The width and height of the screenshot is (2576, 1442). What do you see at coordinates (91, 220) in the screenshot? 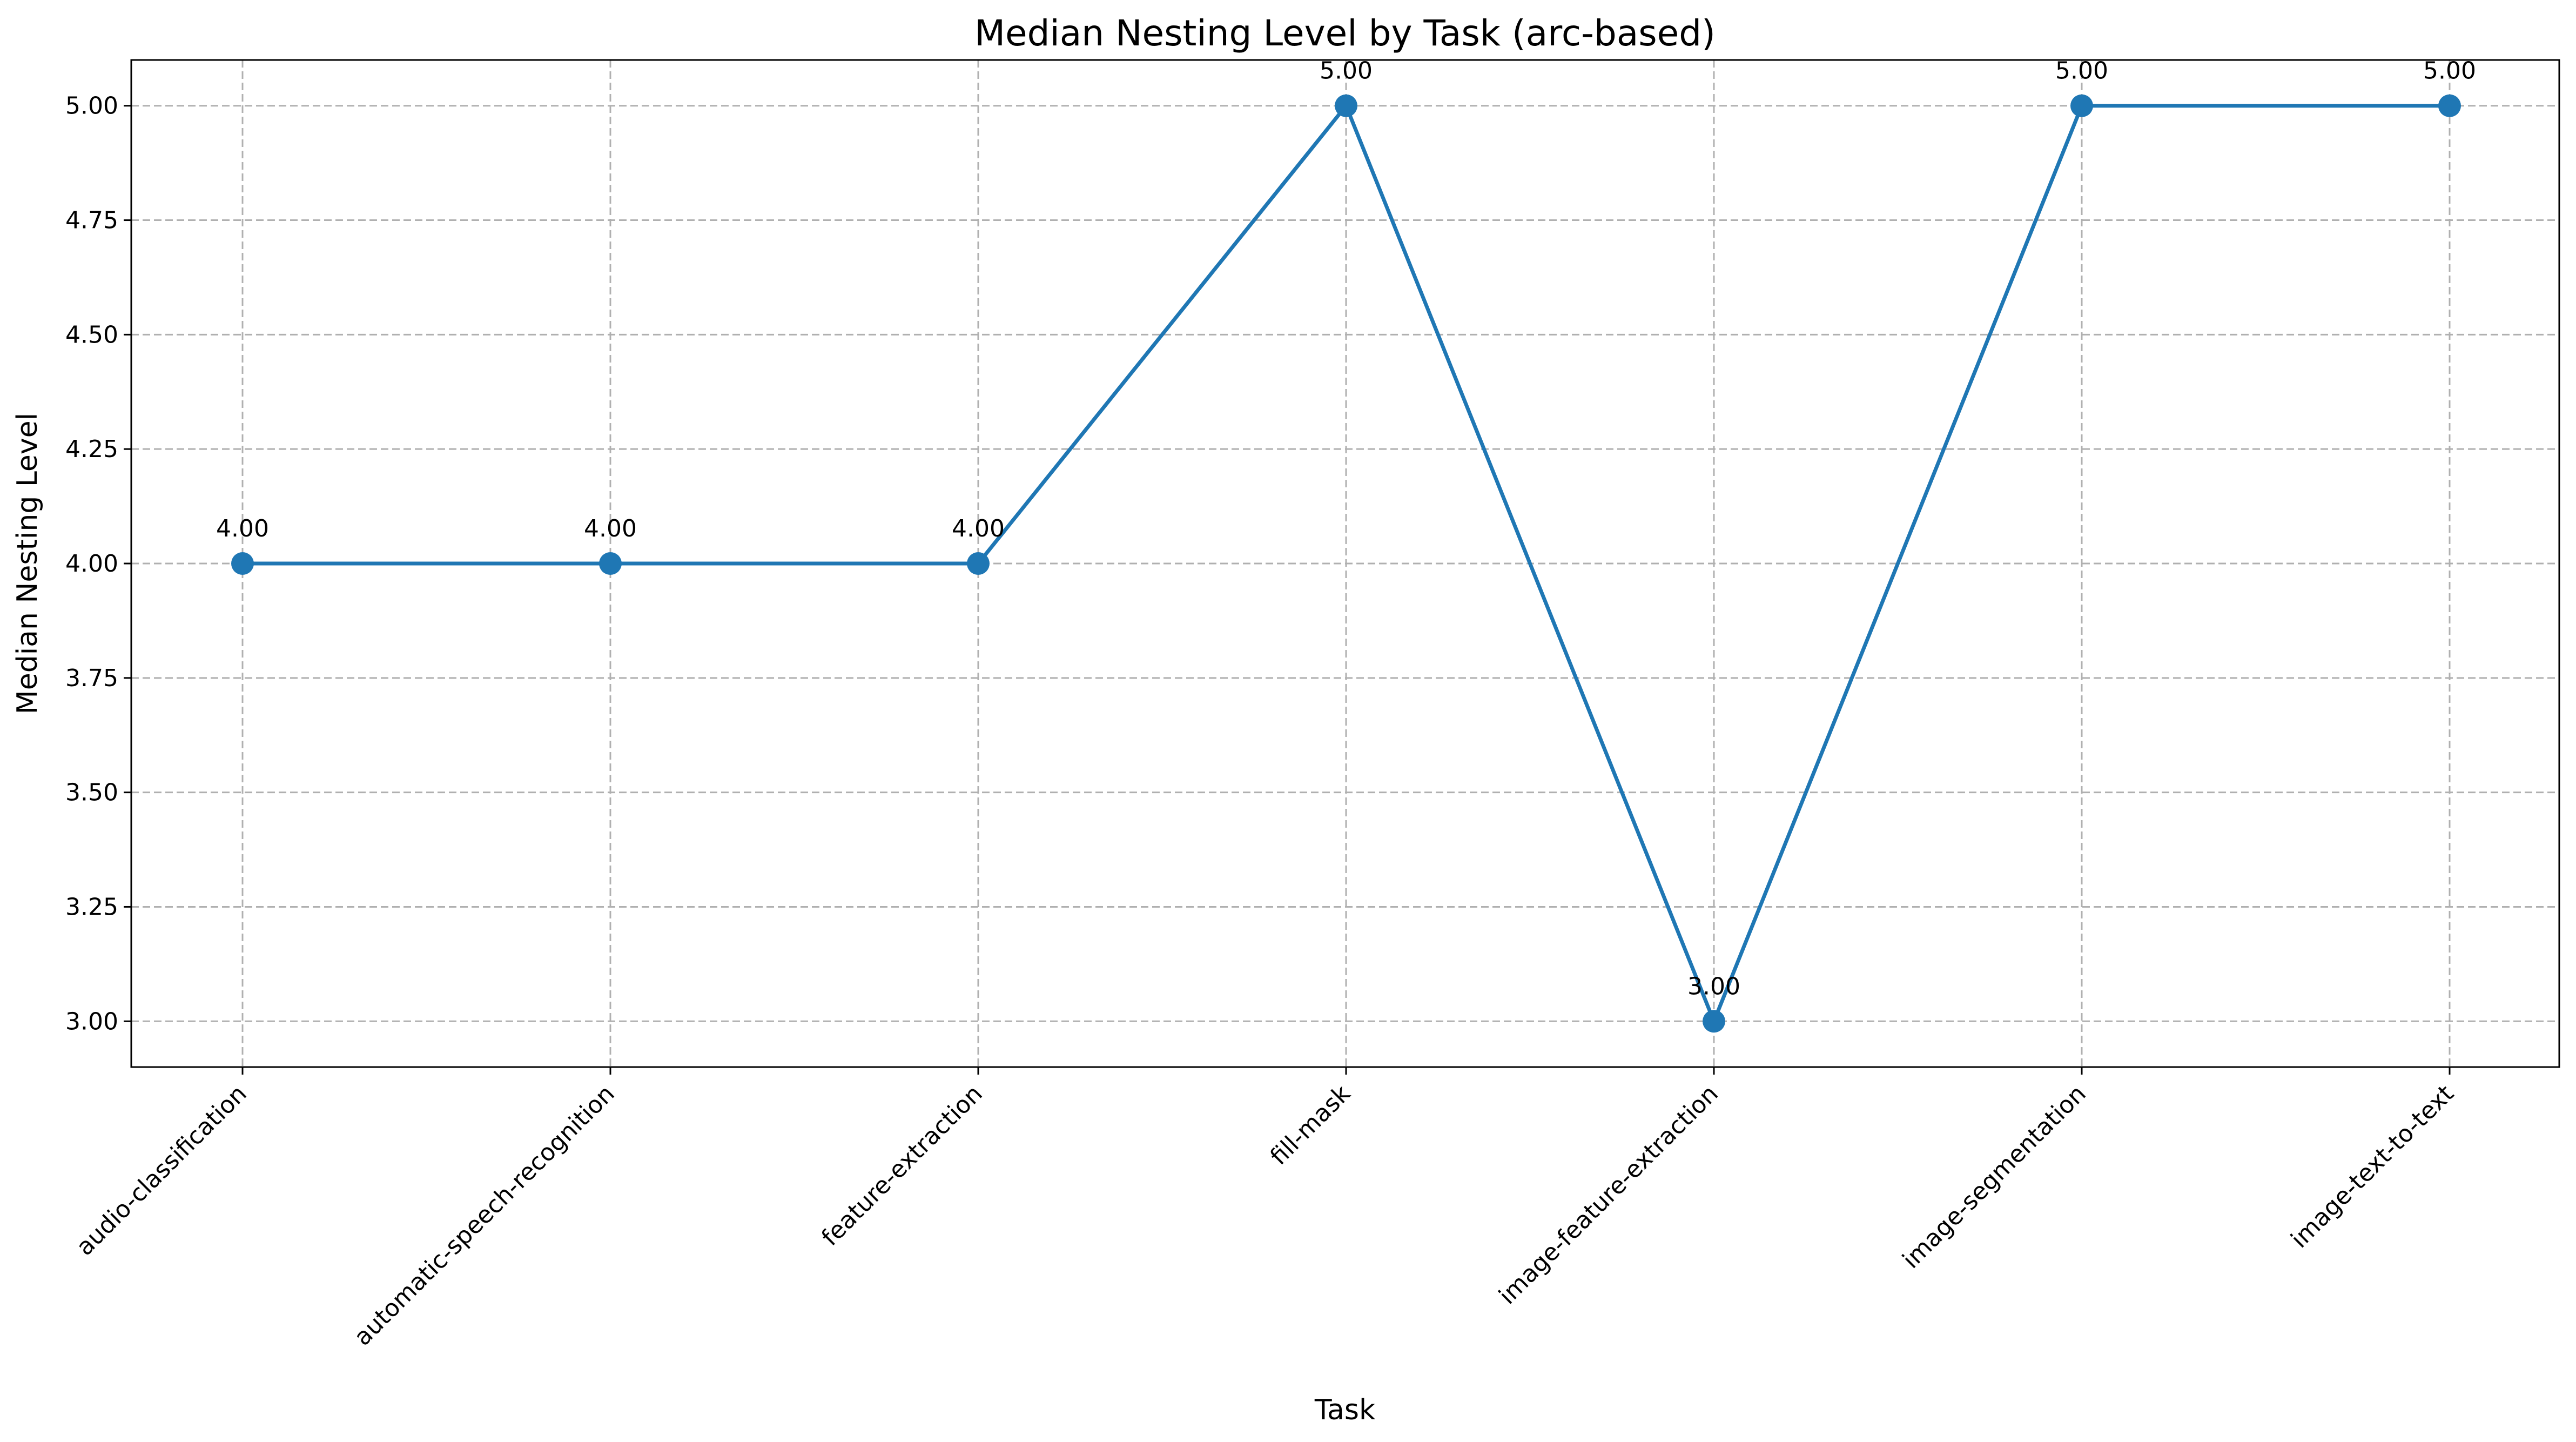
I see `y-tick-label: 4.75` at bounding box center [91, 220].